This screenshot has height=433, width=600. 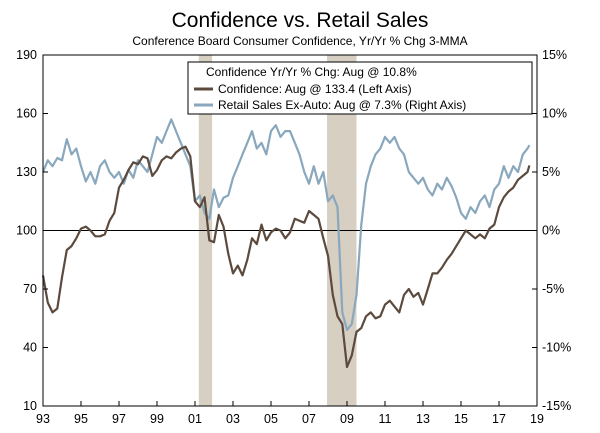 I want to click on x-tick-label: 95, so click(x=81, y=419).